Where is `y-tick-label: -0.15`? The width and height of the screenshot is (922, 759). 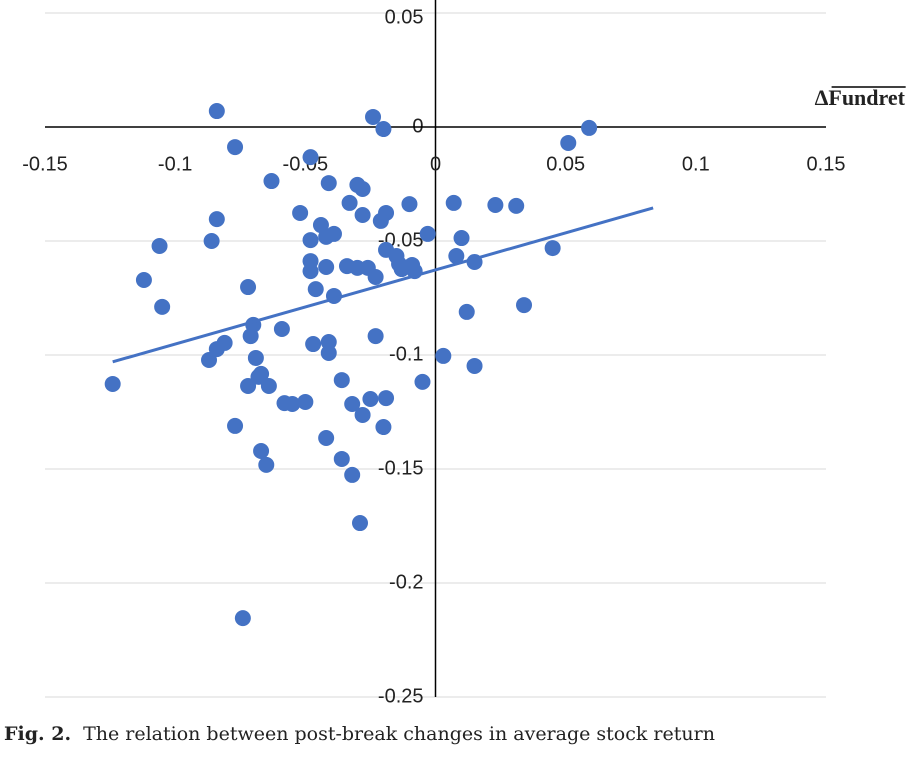 y-tick-label: -0.15 is located at coordinates (401, 468).